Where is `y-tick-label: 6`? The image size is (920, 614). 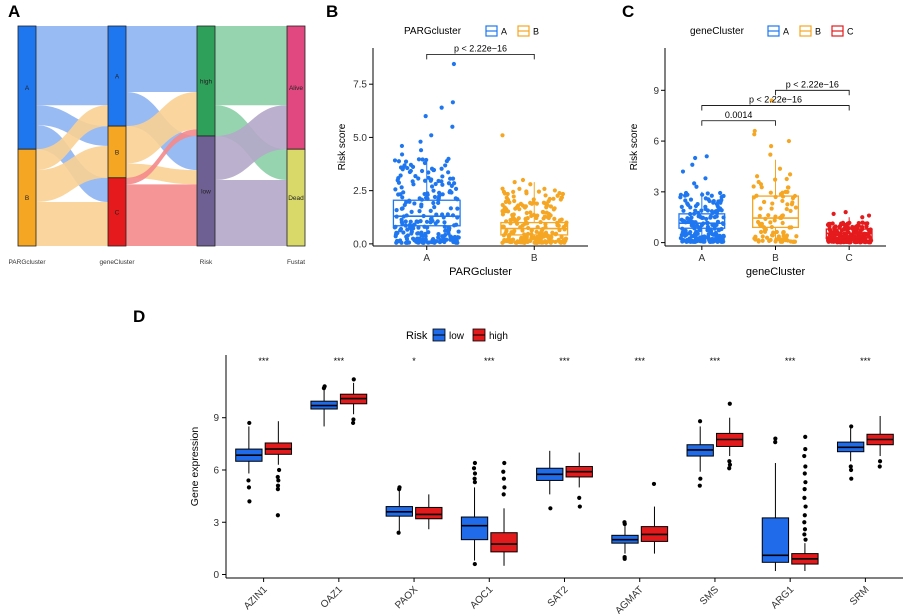 y-tick-label: 6 is located at coordinates (656, 142).